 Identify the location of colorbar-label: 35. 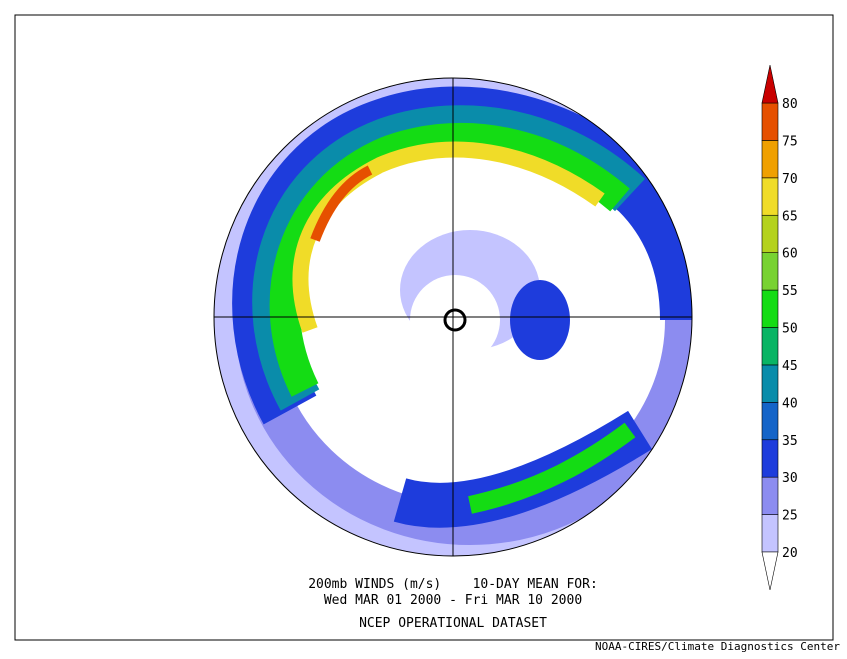
(790, 441).